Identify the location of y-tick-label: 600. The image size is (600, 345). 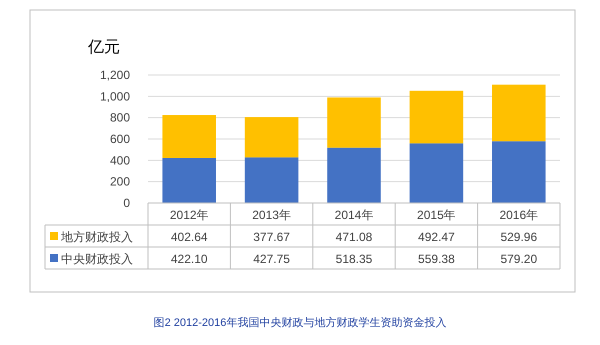
(120, 139).